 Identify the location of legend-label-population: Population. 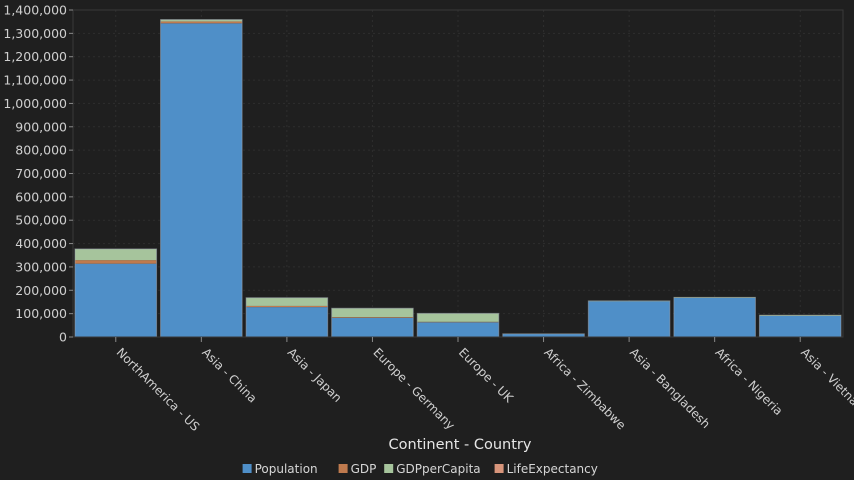
(286, 469).